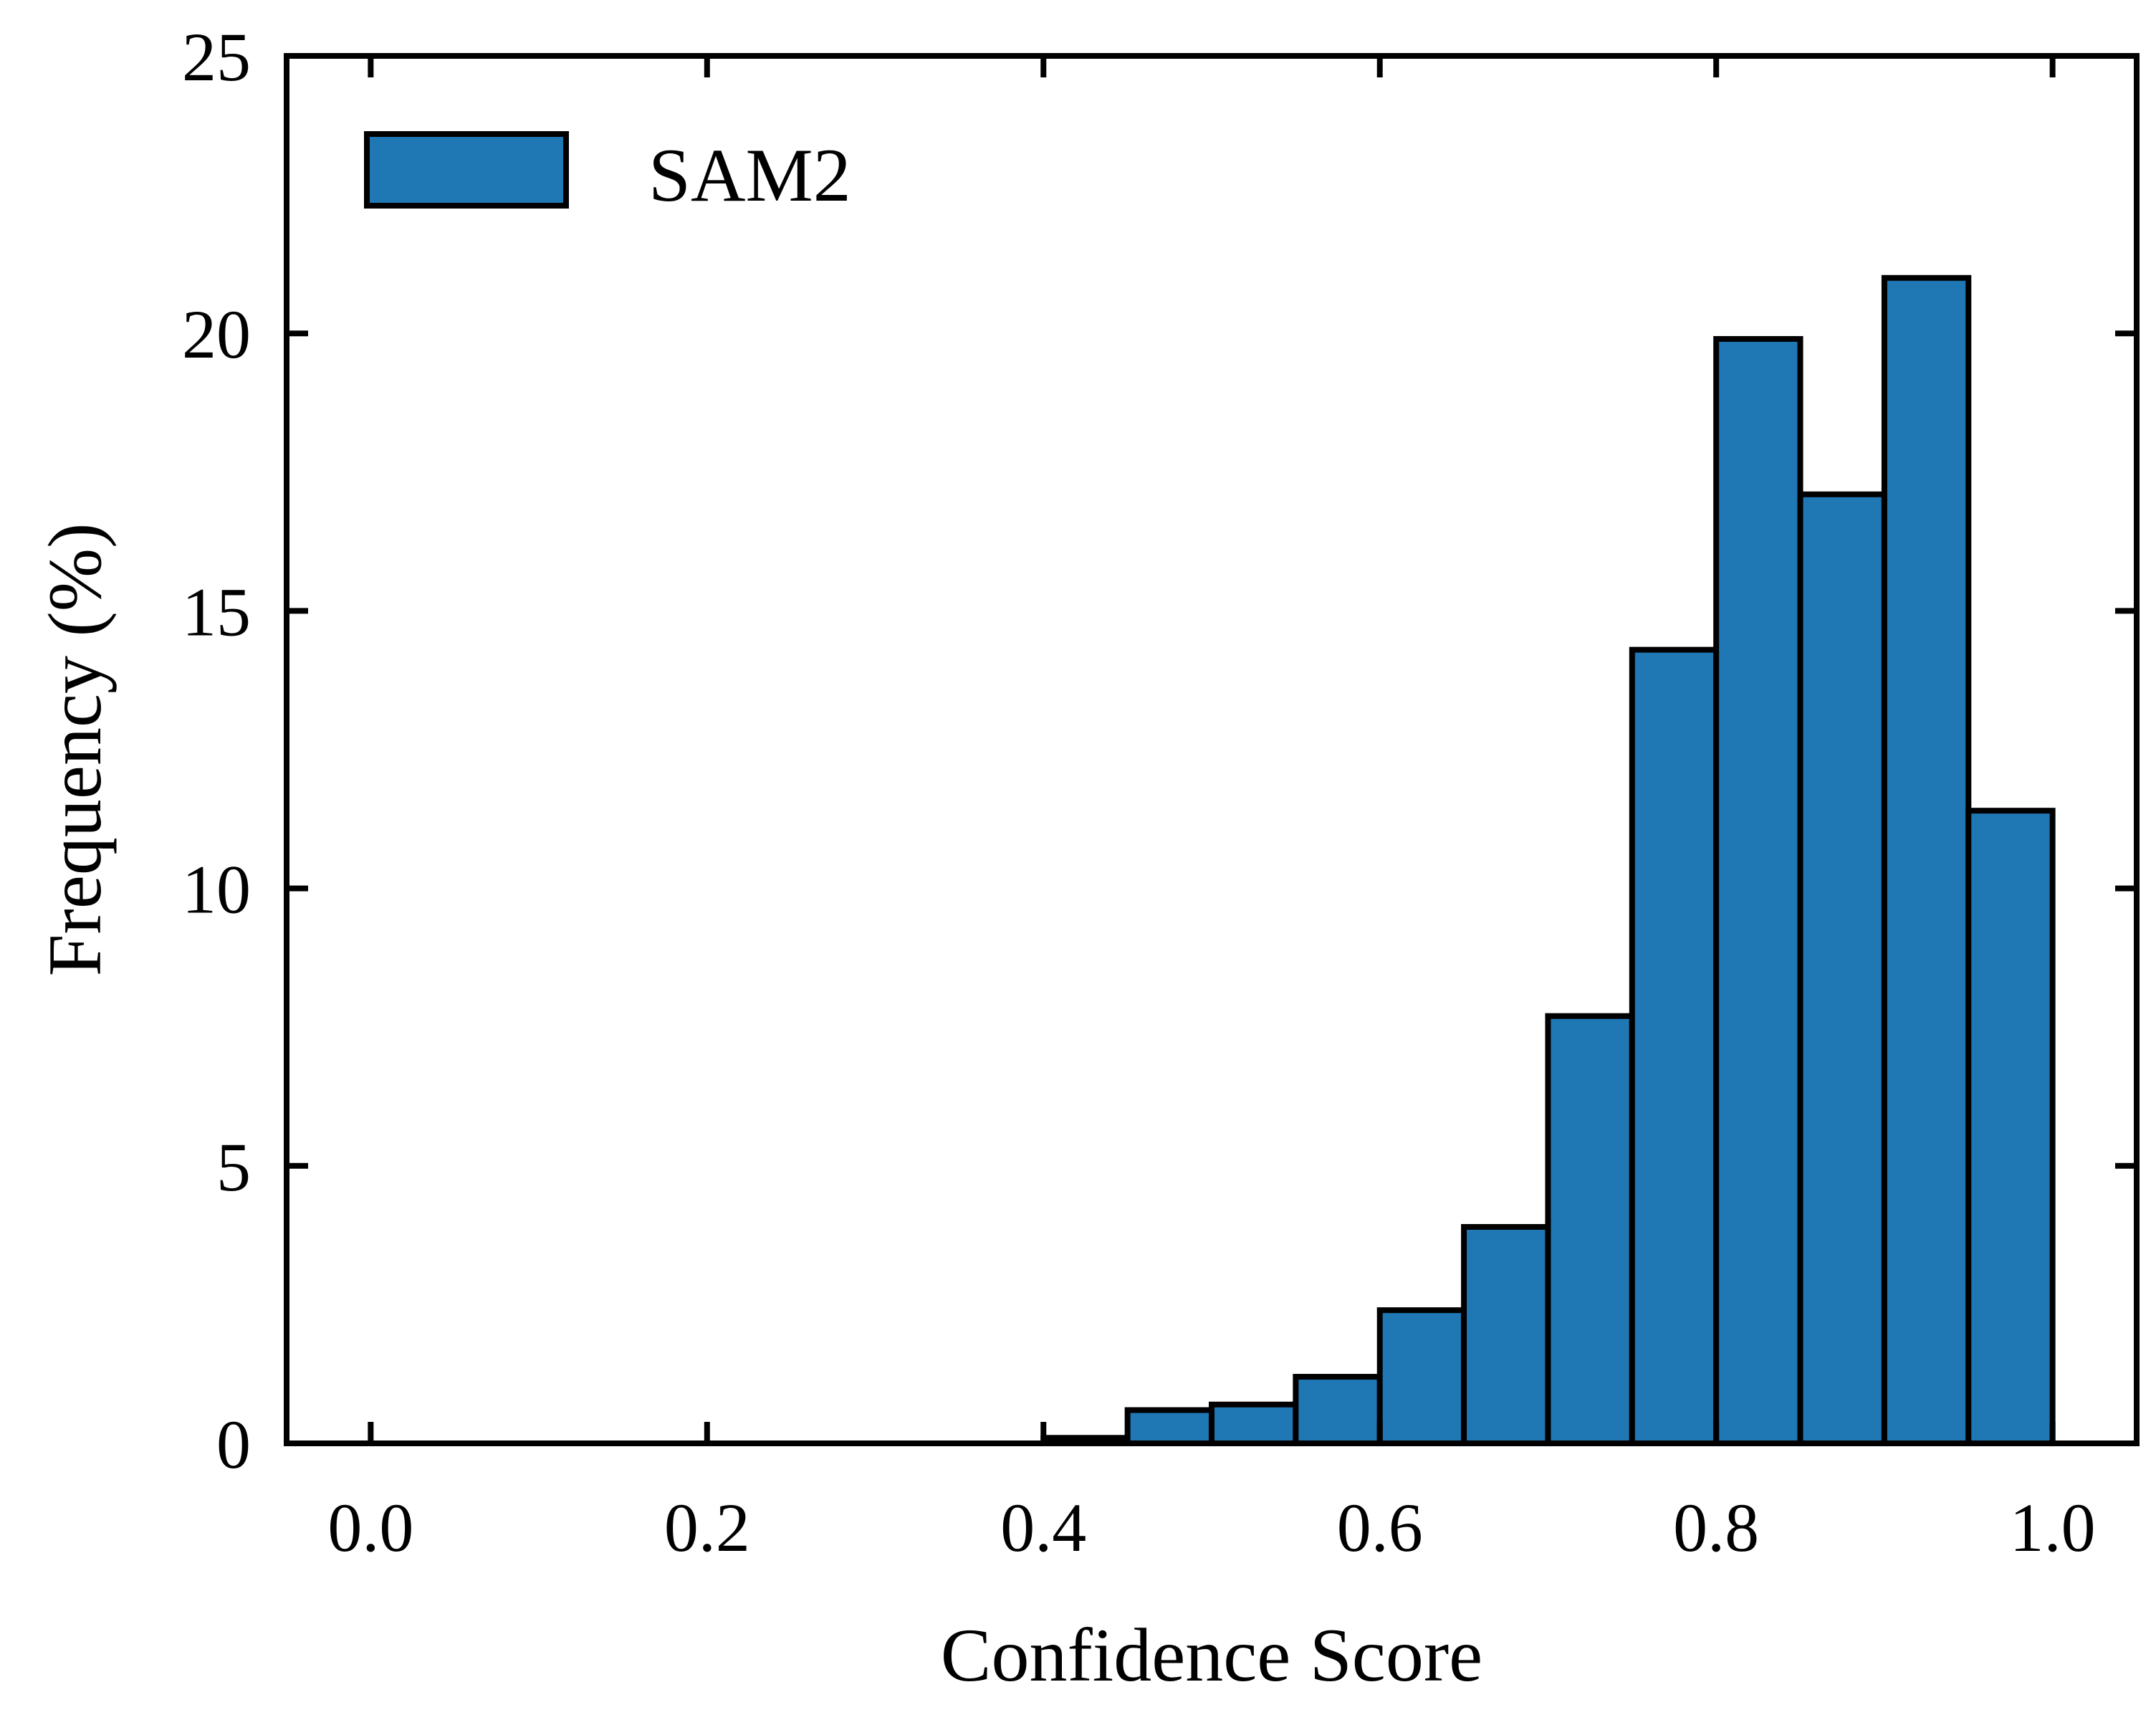 The image size is (2156, 1720). What do you see at coordinates (1211, 1655) in the screenshot?
I see `x-axis-label: Confidence Score` at bounding box center [1211, 1655].